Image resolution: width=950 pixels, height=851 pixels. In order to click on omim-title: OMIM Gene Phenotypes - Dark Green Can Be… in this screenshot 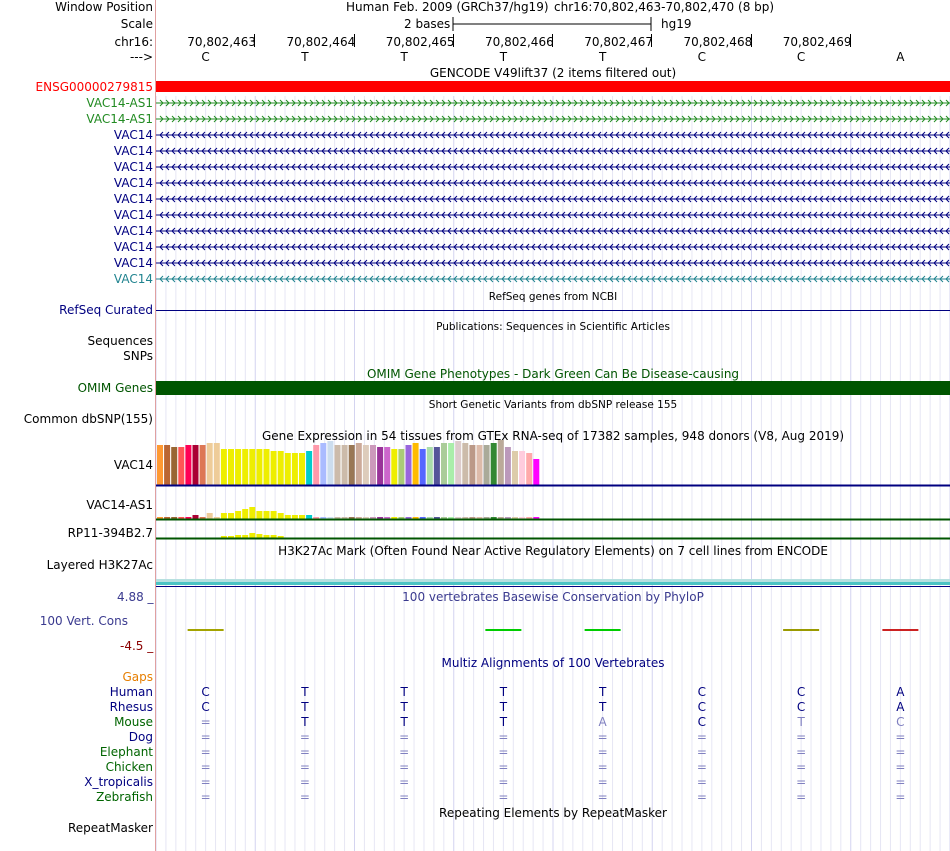, I will do `click(553, 374)`.